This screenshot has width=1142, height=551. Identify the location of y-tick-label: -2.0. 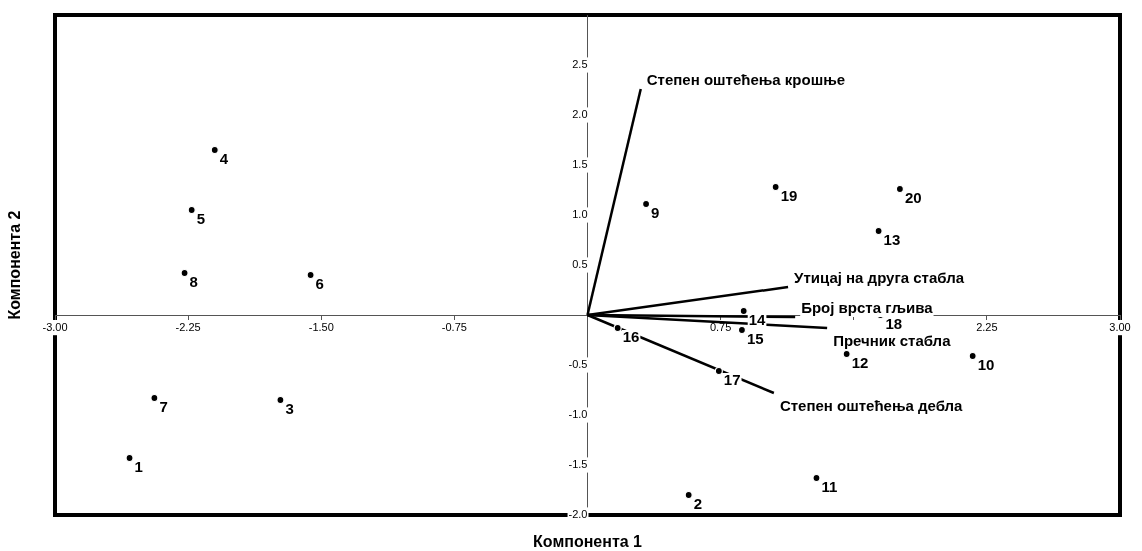
(578, 514).